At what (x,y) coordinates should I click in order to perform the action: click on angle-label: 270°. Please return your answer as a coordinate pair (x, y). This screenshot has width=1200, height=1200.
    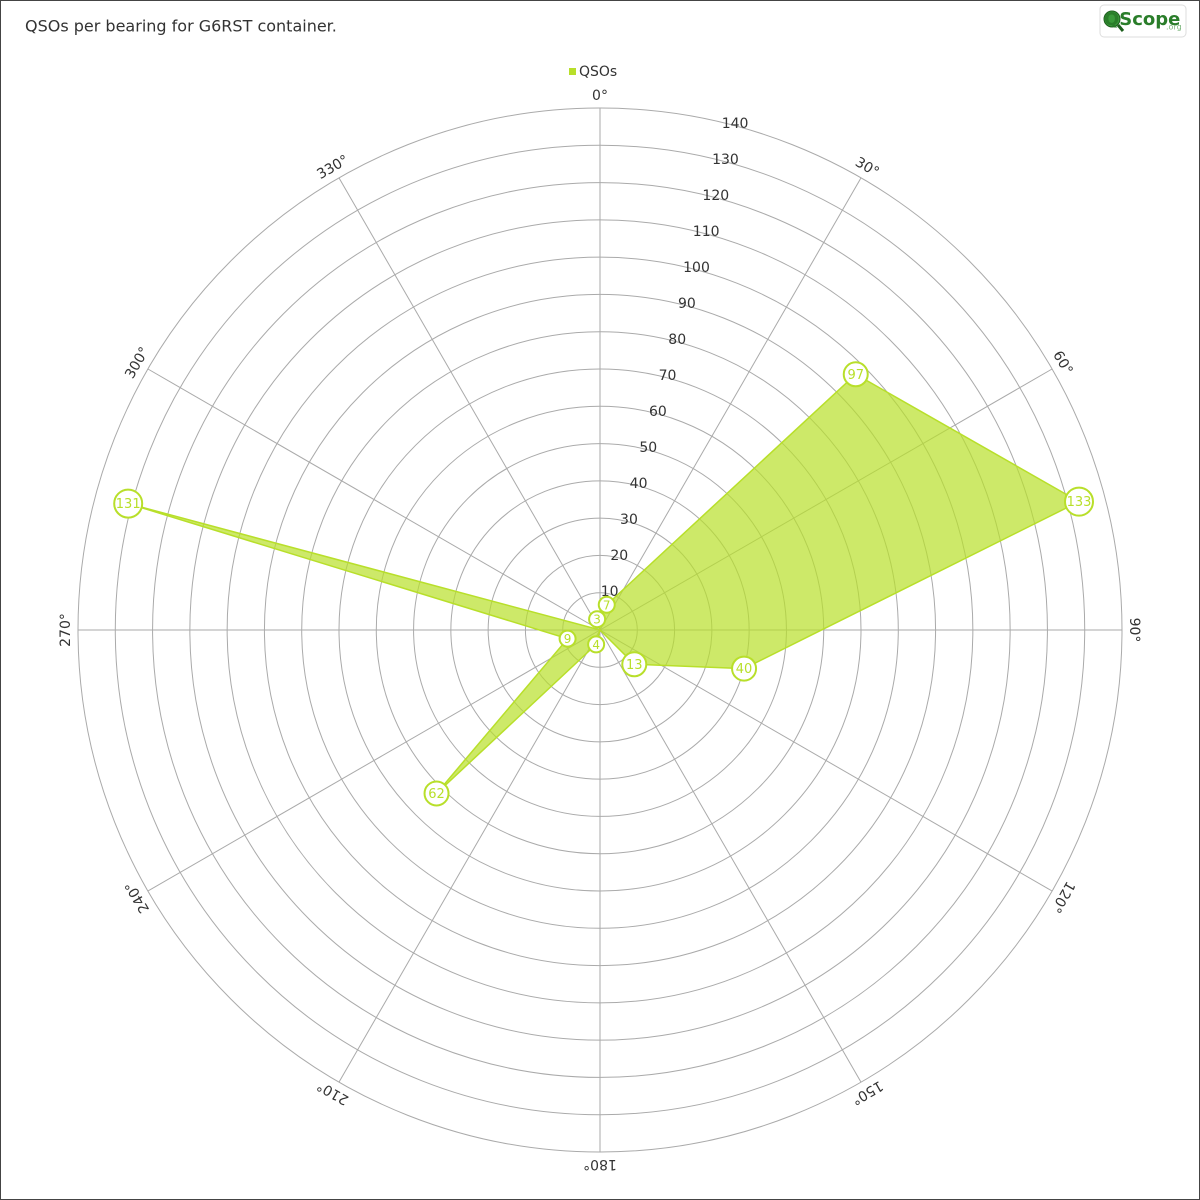
    Looking at the image, I should click on (66, 630).